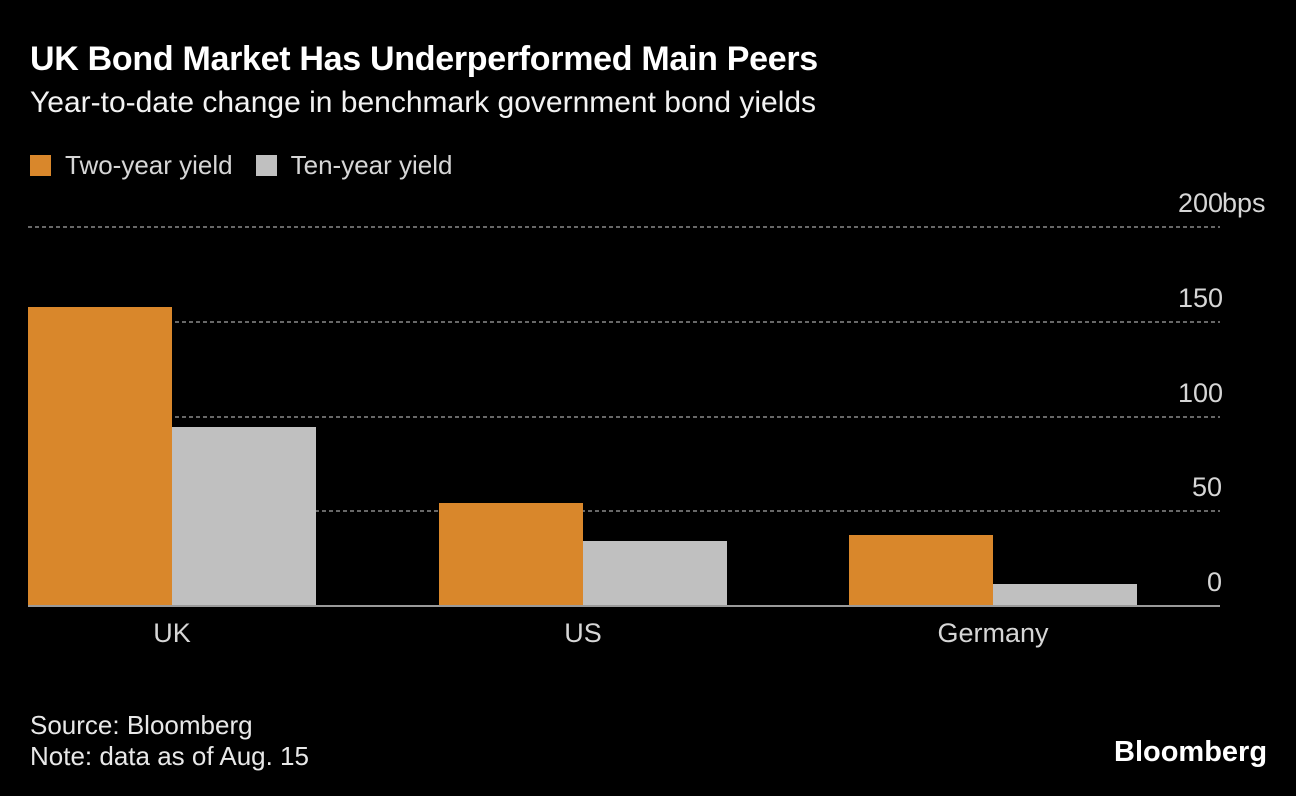  I want to click on source-text: Source: Bloomberg, so click(141, 725).